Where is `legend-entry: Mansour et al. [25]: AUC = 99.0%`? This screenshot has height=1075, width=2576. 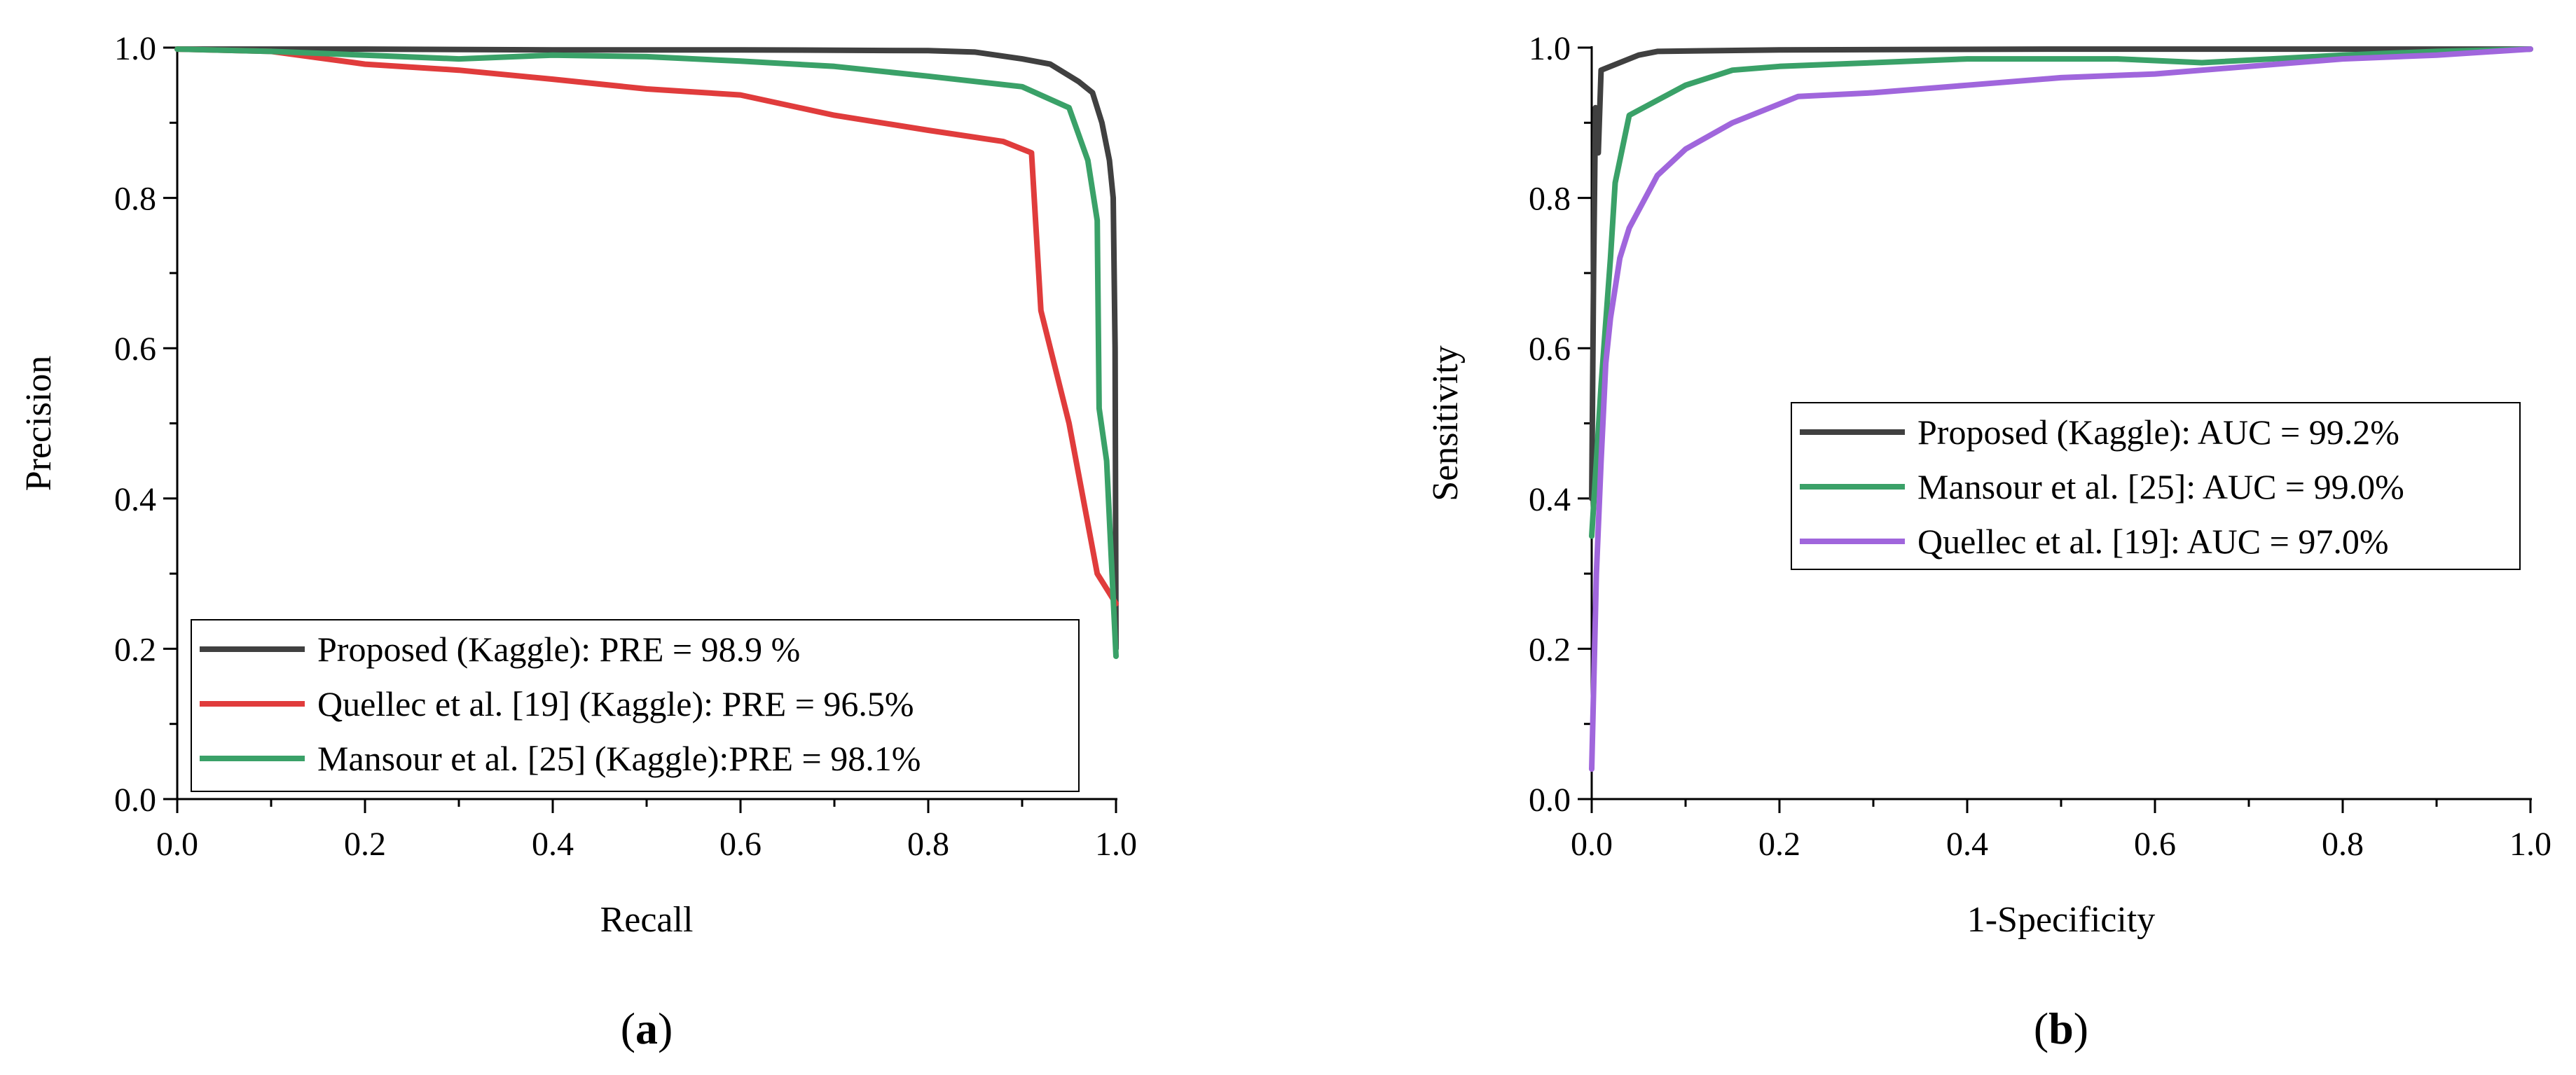 legend-entry: Mansour et al. [25]: AUC = 99.0% is located at coordinates (2160, 486).